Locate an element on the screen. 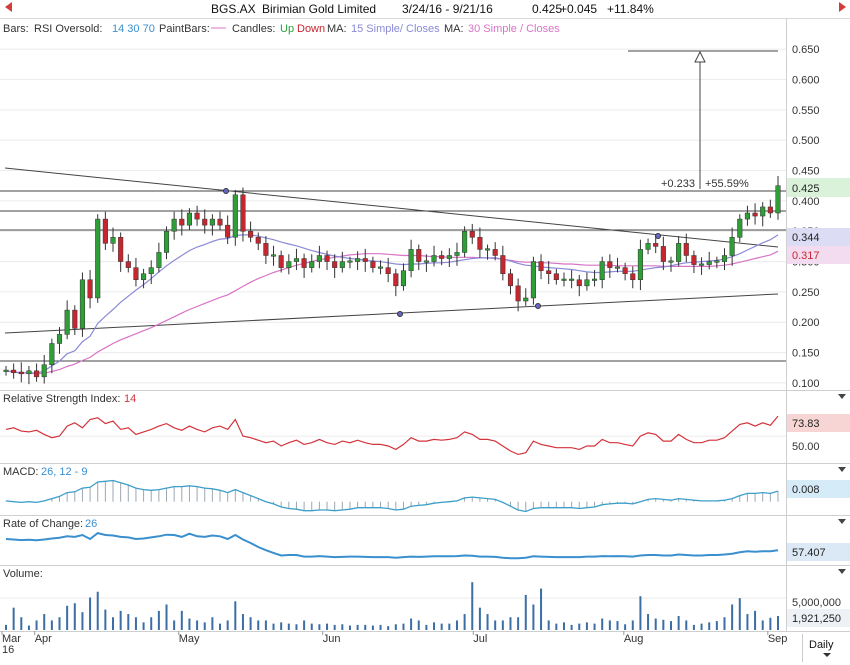 This screenshot has height=665, width=850. roc-collapse-icon is located at coordinates (842, 521).